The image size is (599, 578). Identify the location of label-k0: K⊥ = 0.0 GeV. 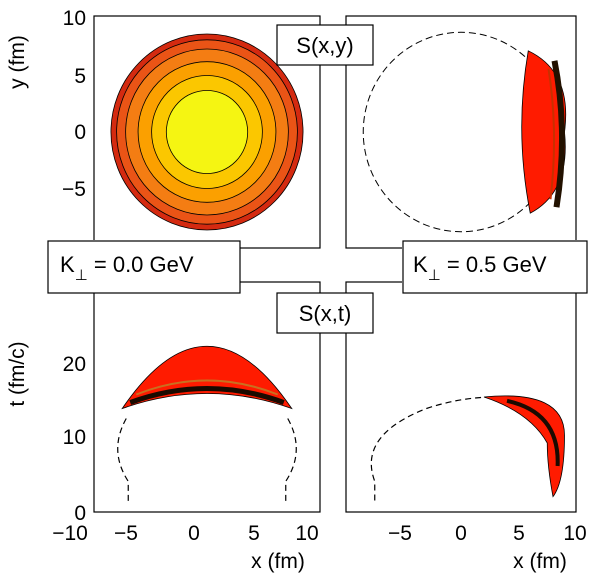
(144, 267).